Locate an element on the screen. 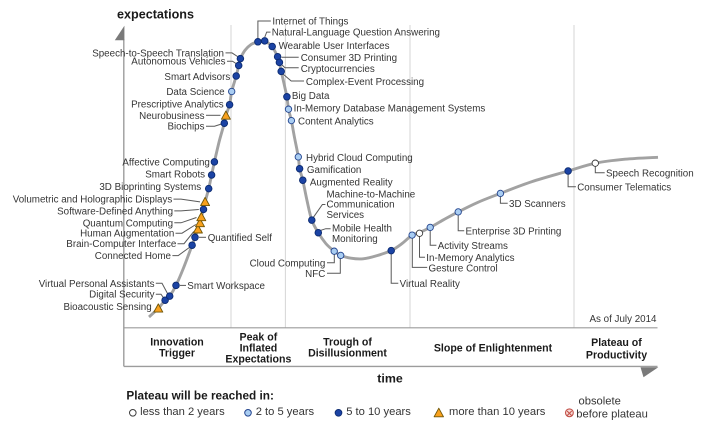 The width and height of the screenshot is (703, 447). svg-text: Internet of Things is located at coordinates (310, 22).